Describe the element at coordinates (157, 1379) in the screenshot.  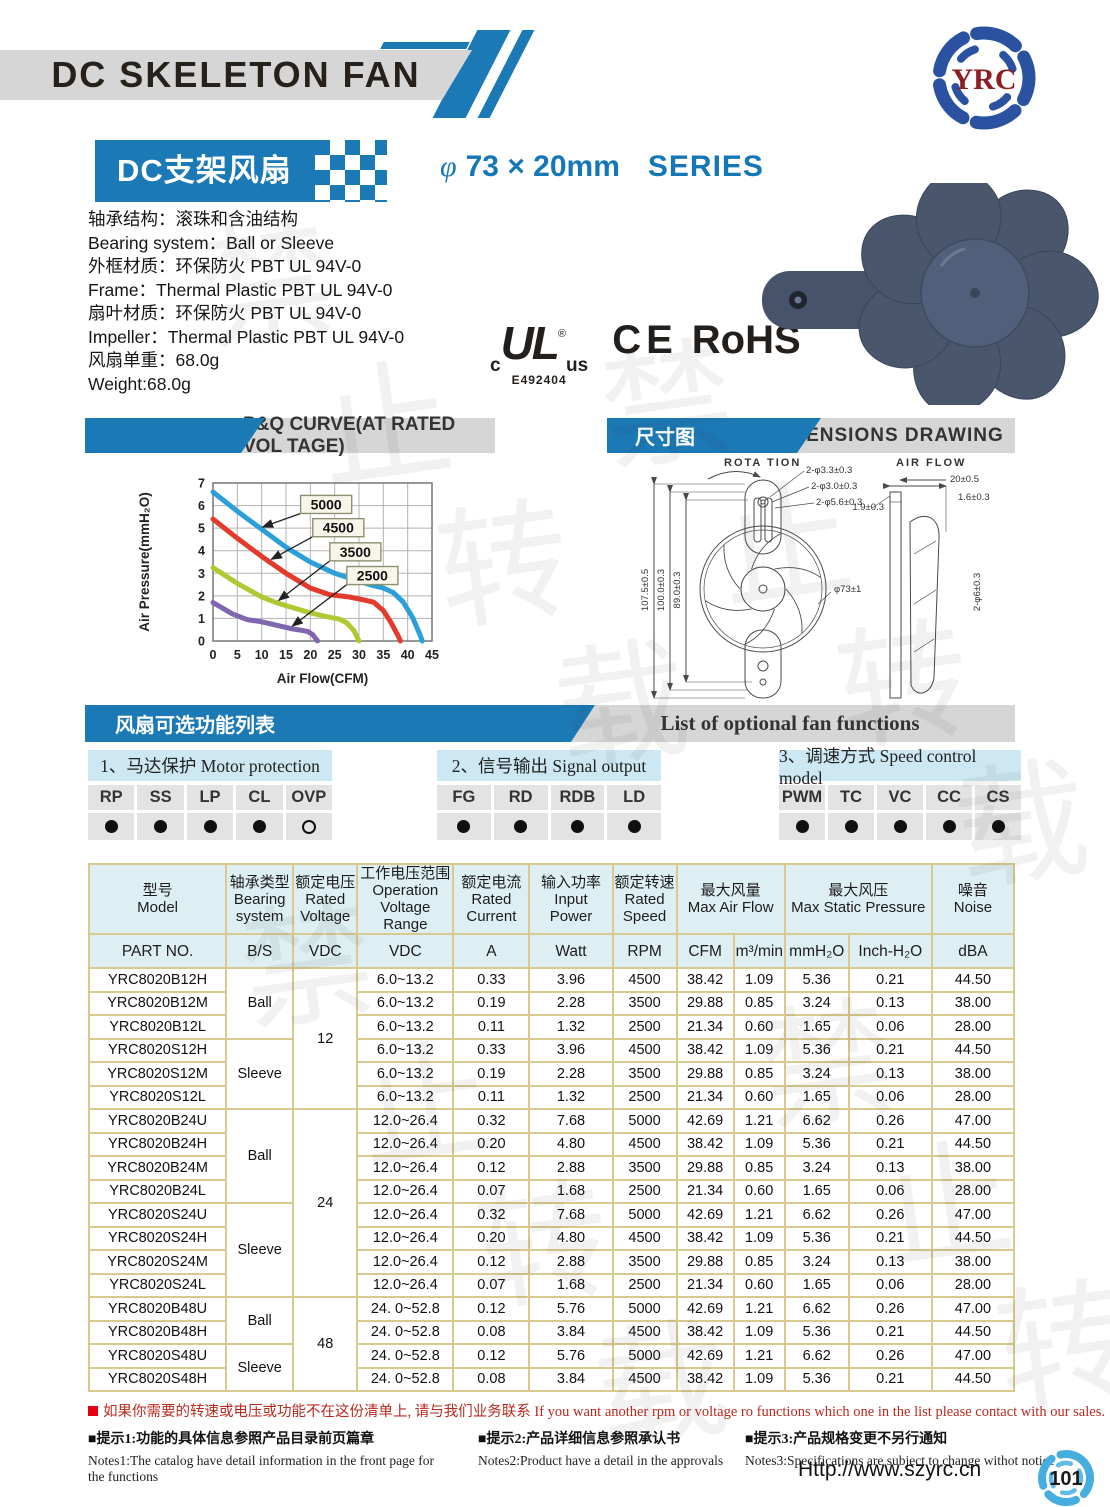
I see `table-cell: YRC8020S48H` at that location.